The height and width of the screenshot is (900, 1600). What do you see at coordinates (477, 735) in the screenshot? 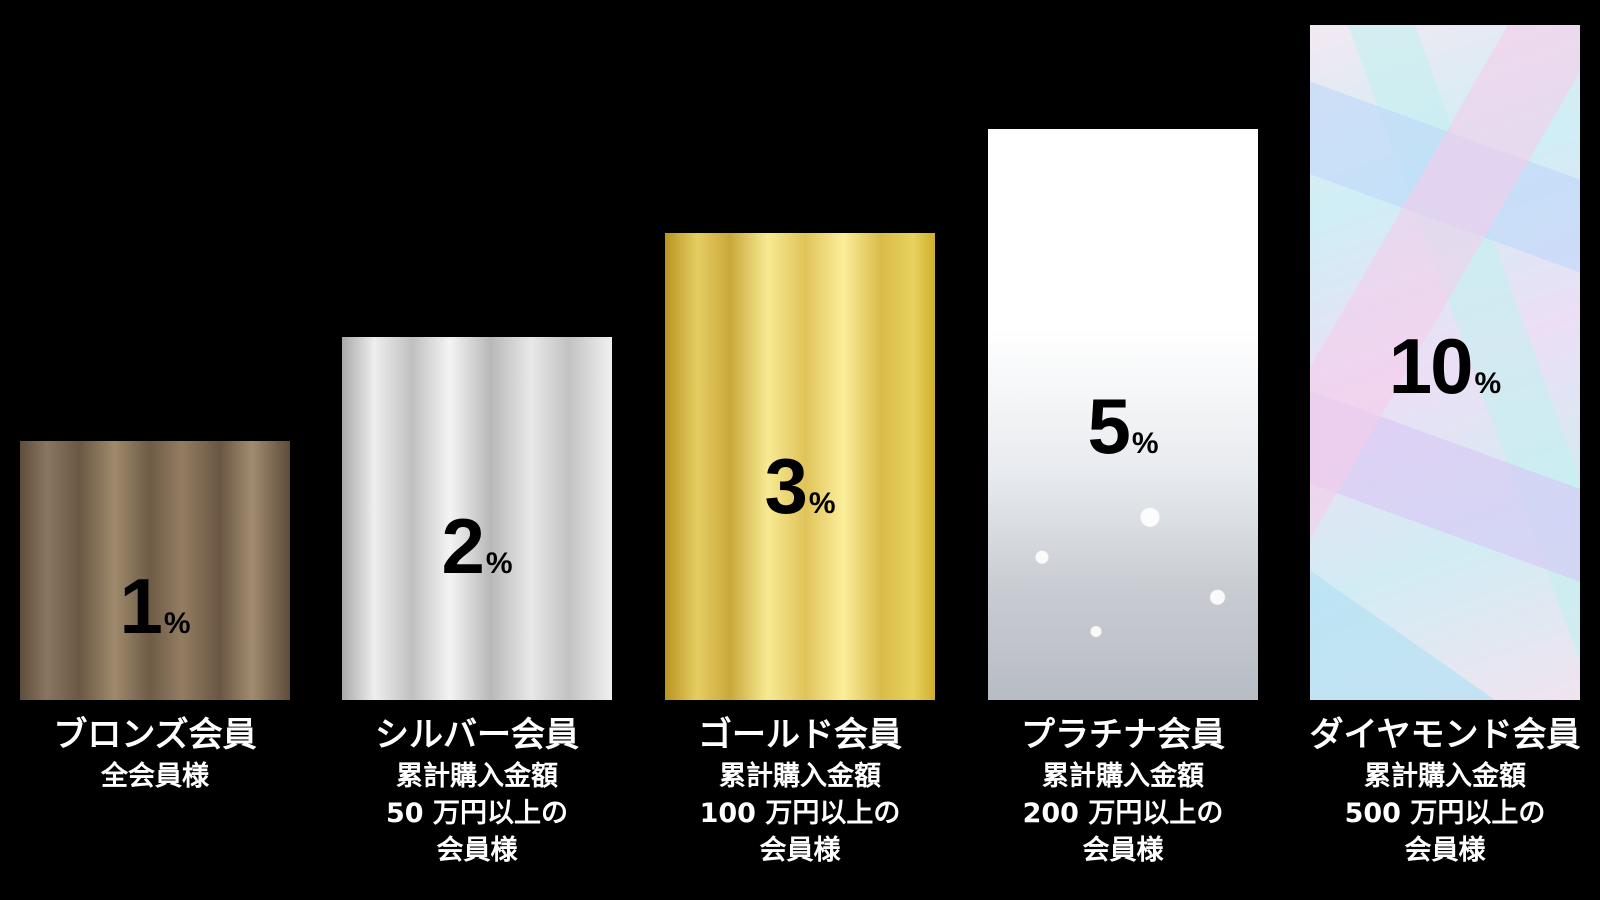
I see `tier-name: シルバー会員` at bounding box center [477, 735].